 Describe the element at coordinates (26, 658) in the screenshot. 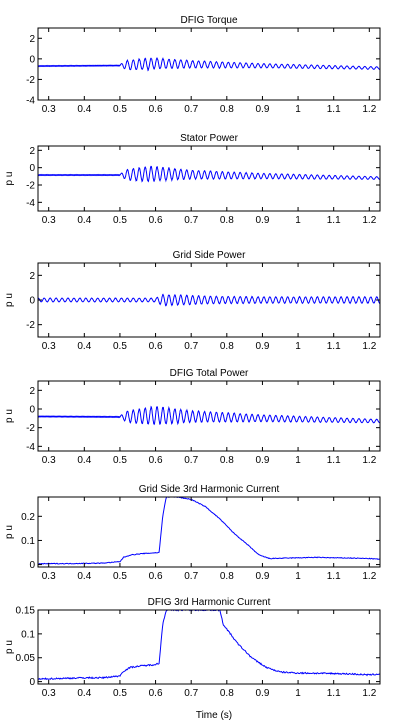

I see `y-tick-label: 0.05` at that location.